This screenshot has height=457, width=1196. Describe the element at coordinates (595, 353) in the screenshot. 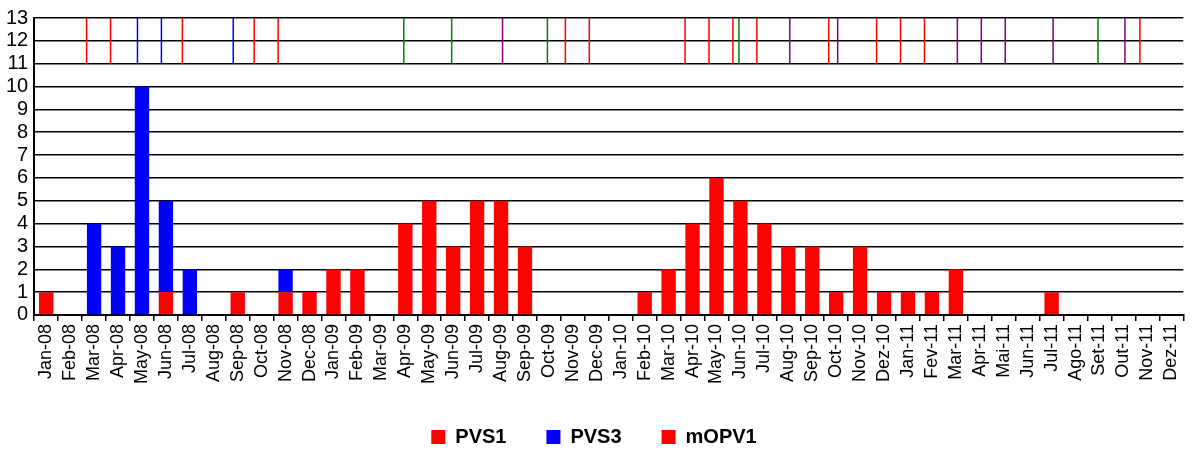

I see `x-tick-label: Dec-09` at that location.